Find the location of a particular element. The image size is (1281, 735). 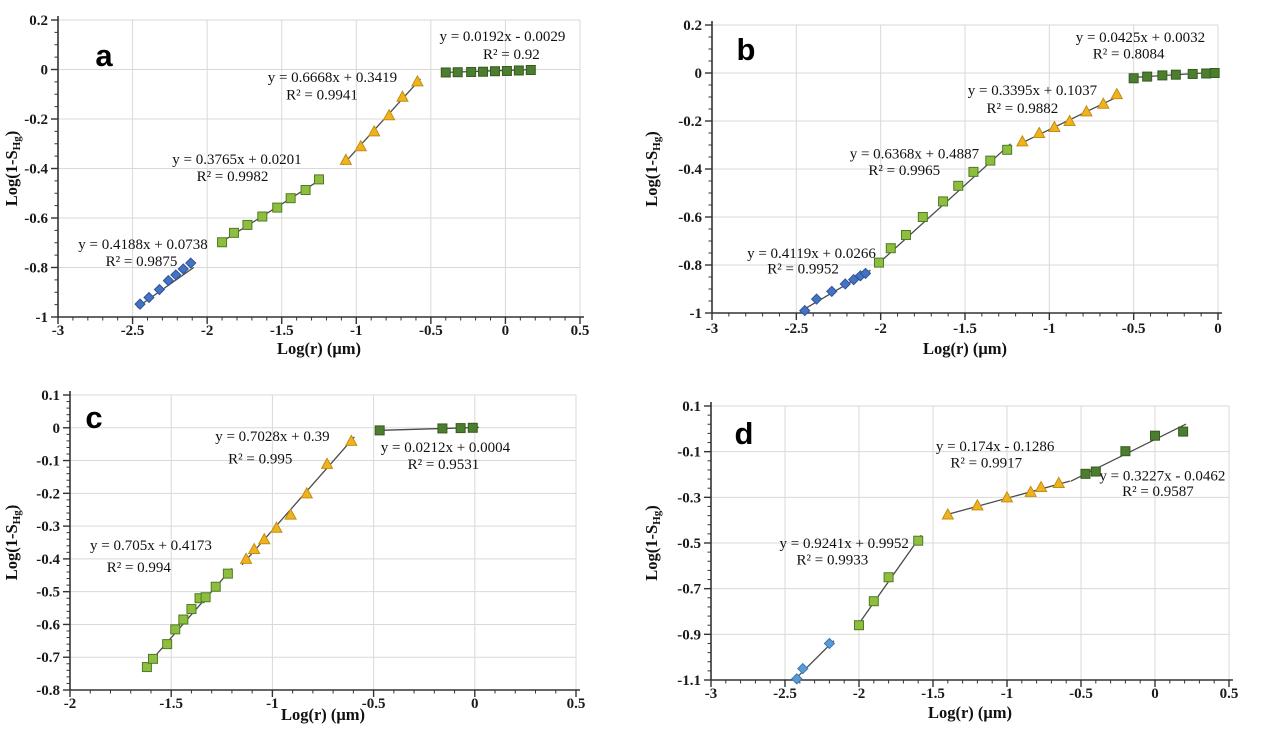

r-squared-label: R² = 0.9875 is located at coordinates (142, 262).